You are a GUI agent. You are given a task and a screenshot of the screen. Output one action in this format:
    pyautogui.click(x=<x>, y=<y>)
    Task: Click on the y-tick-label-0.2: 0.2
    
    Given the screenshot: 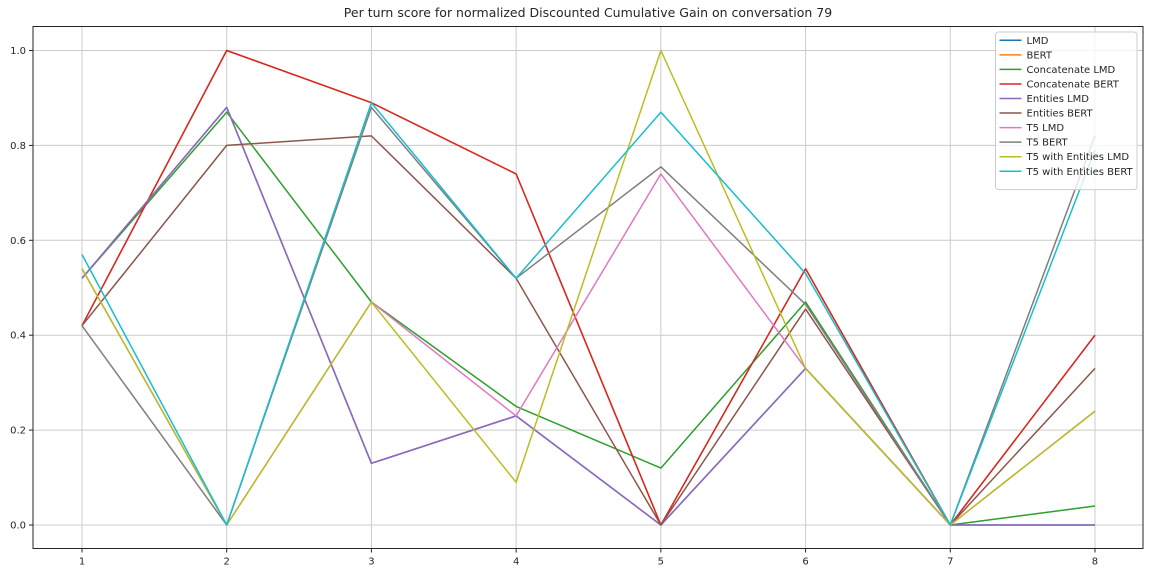 What is the action you would take?
    pyautogui.click(x=18, y=431)
    